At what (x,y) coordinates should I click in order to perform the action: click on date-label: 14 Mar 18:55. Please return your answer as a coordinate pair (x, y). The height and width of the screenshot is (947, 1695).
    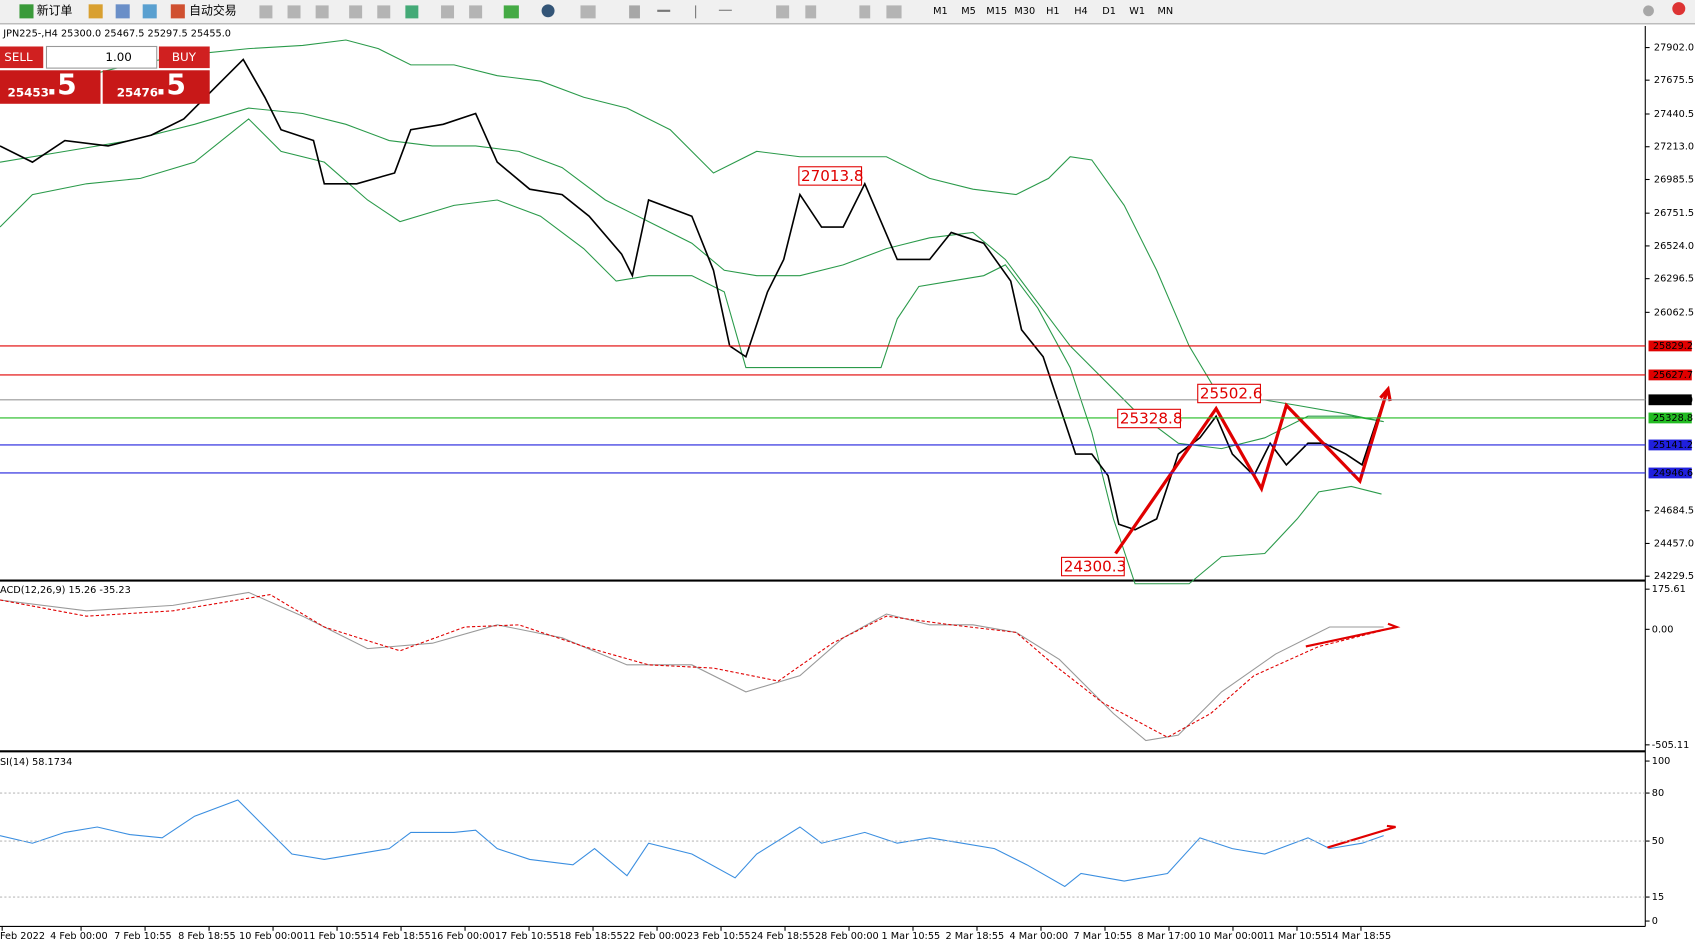
    Looking at the image, I should click on (1358, 936).